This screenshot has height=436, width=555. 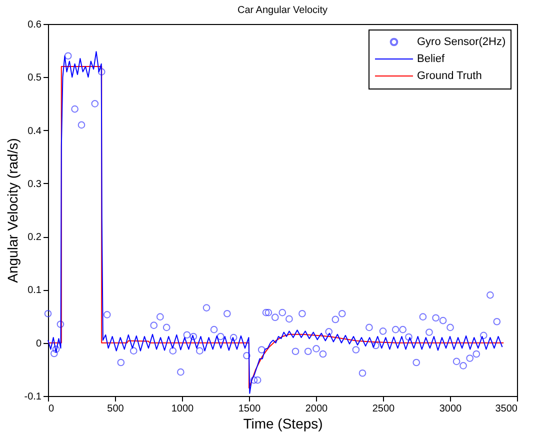 What do you see at coordinates (449, 76) in the screenshot?
I see `legend-label: Ground Truth` at bounding box center [449, 76].